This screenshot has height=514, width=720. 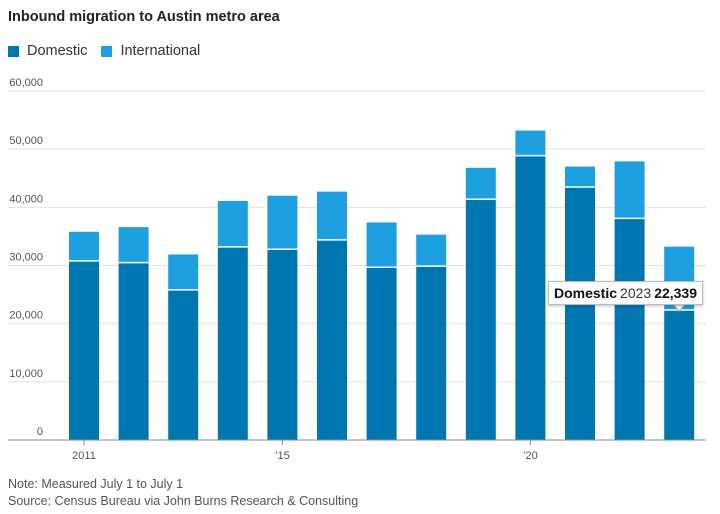 What do you see at coordinates (13, 51) in the screenshot?
I see `legend-swatch-domestic` at bounding box center [13, 51].